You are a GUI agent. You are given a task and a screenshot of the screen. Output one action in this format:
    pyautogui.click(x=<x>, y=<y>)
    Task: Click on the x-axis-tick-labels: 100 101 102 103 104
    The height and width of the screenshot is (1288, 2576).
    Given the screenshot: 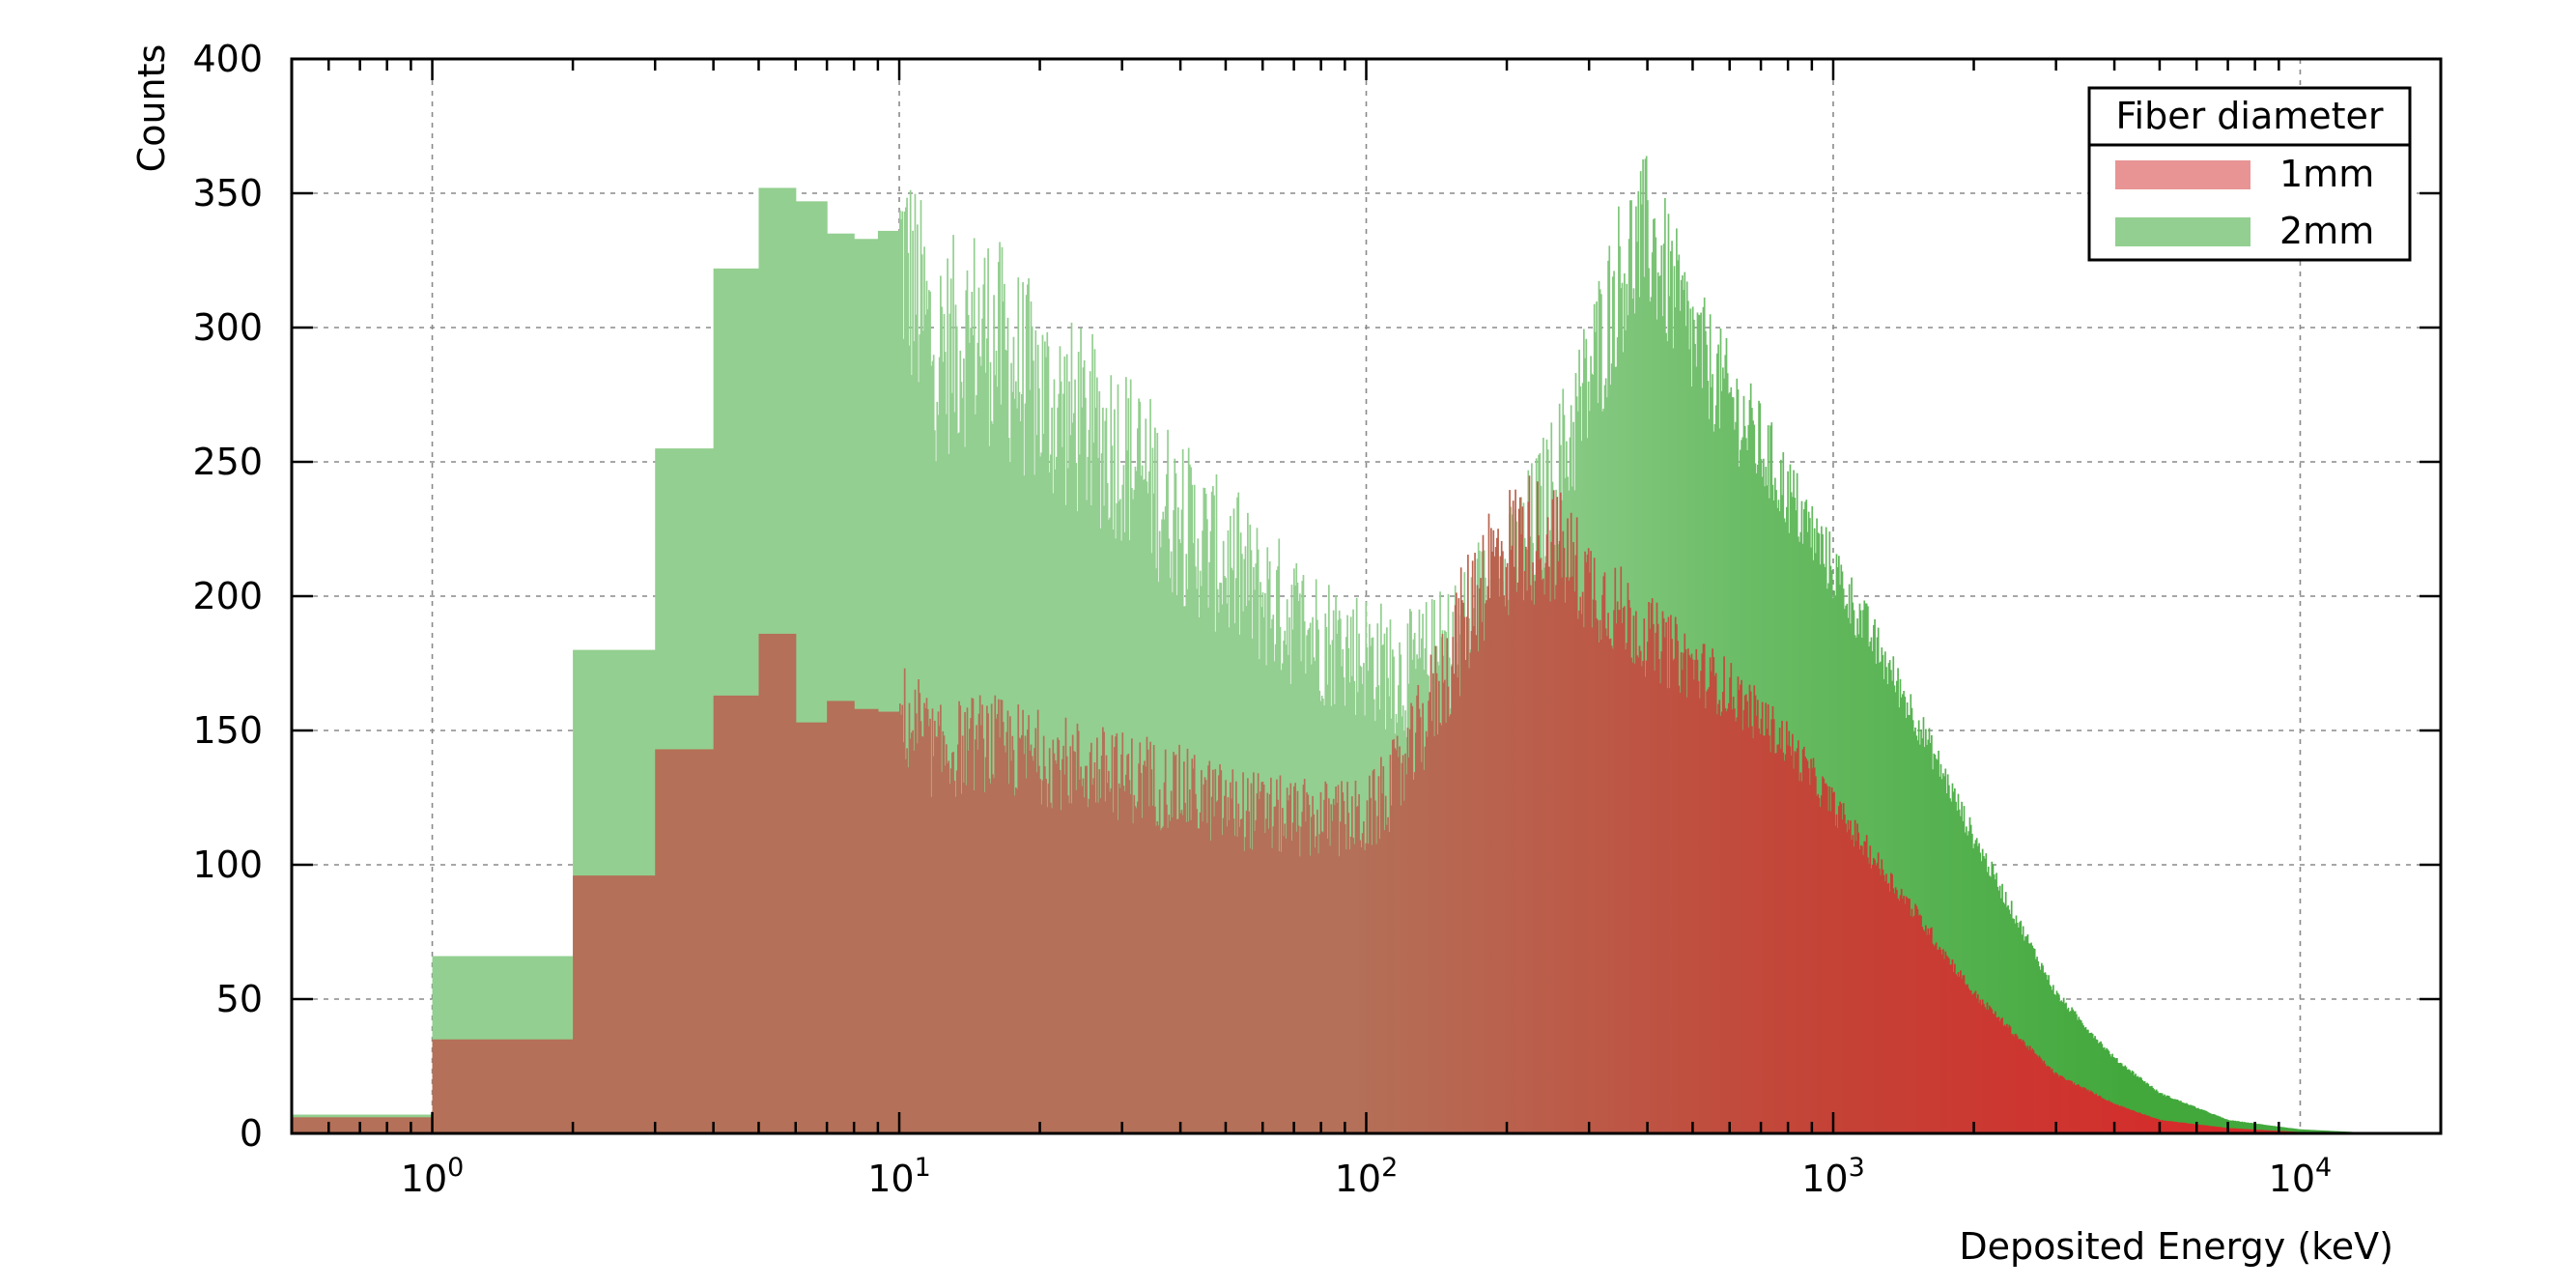 What is the action you would take?
    pyautogui.click(x=1366, y=1177)
    